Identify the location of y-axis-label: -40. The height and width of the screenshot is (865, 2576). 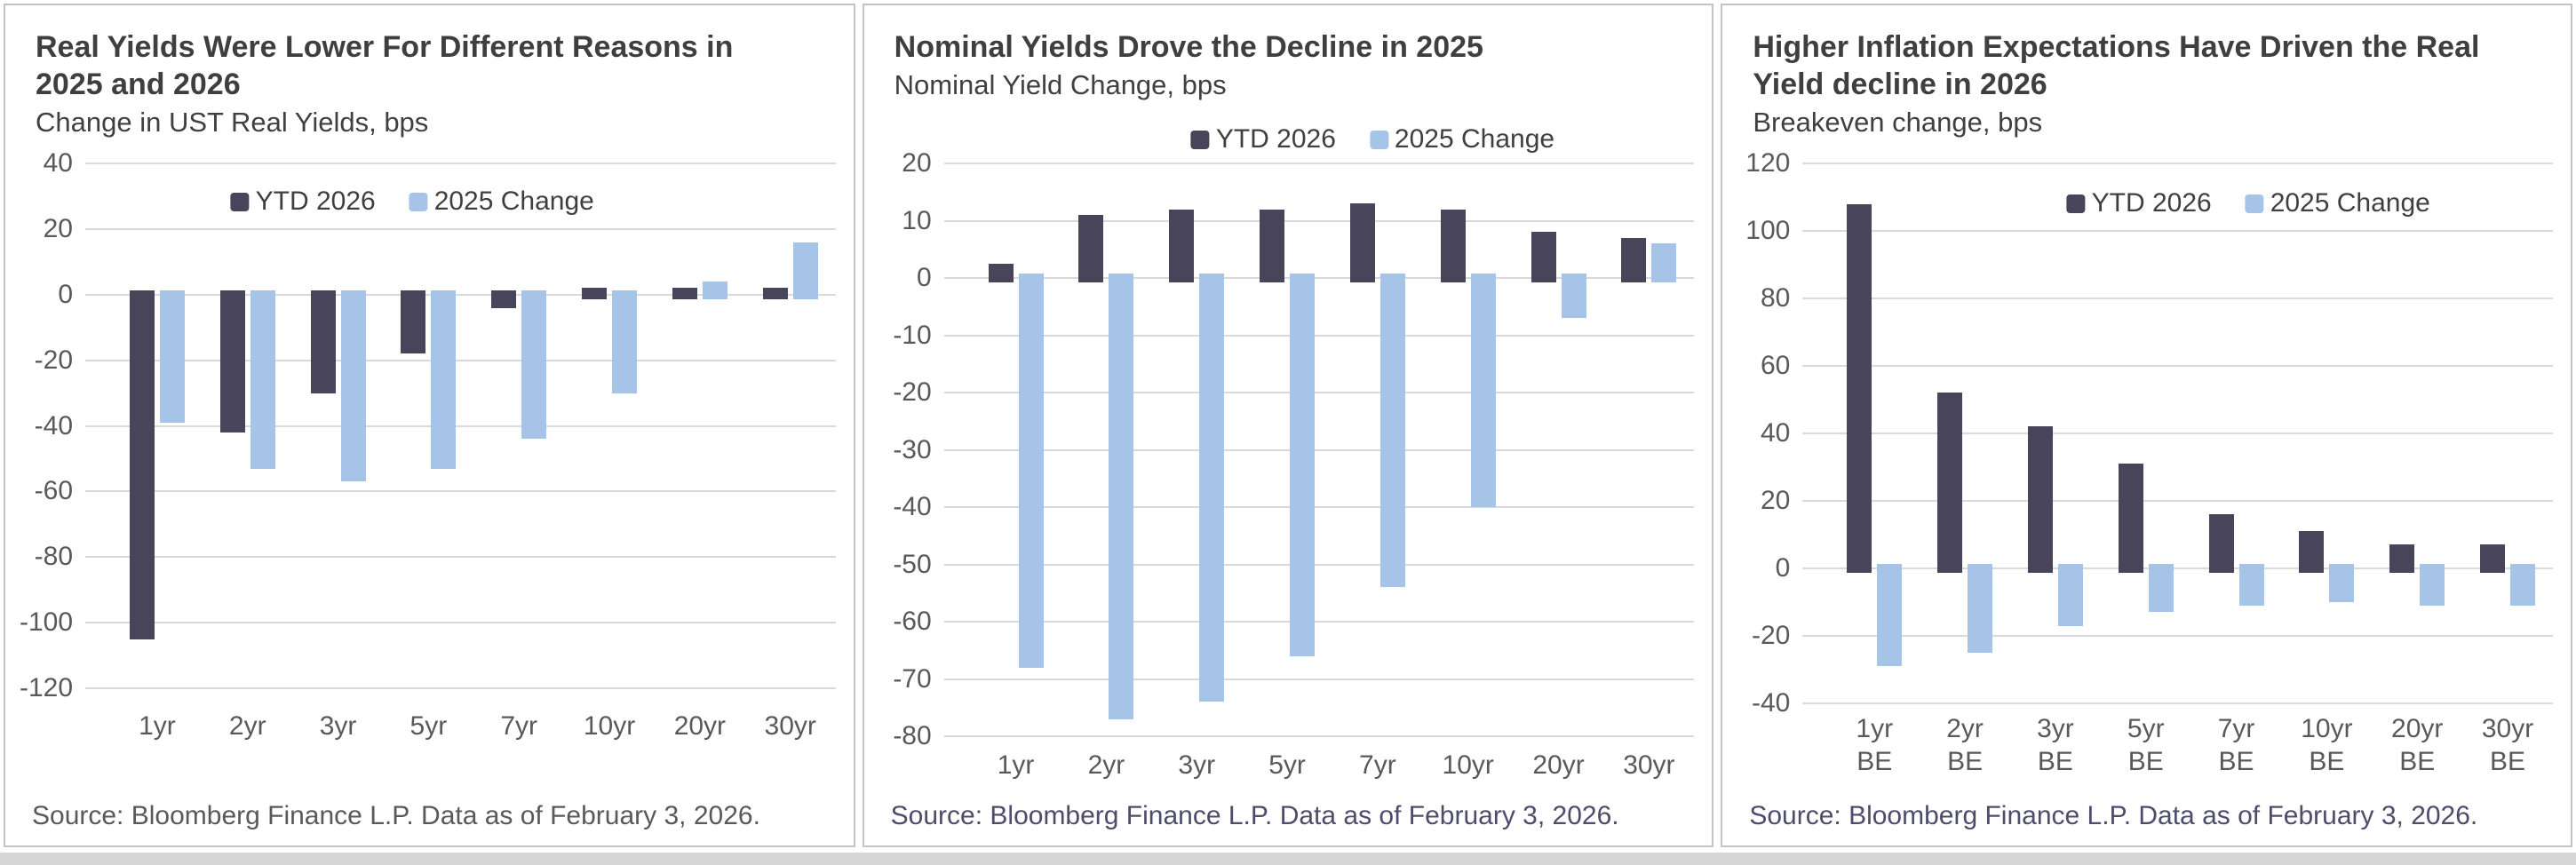
(912, 506).